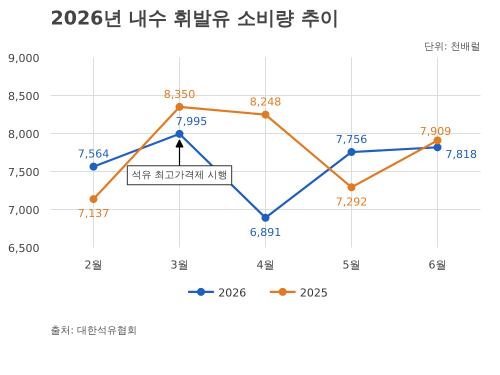 This screenshot has width=500, height=375. What do you see at coordinates (94, 213) in the screenshot?
I see `data-label: 7,137` at bounding box center [94, 213].